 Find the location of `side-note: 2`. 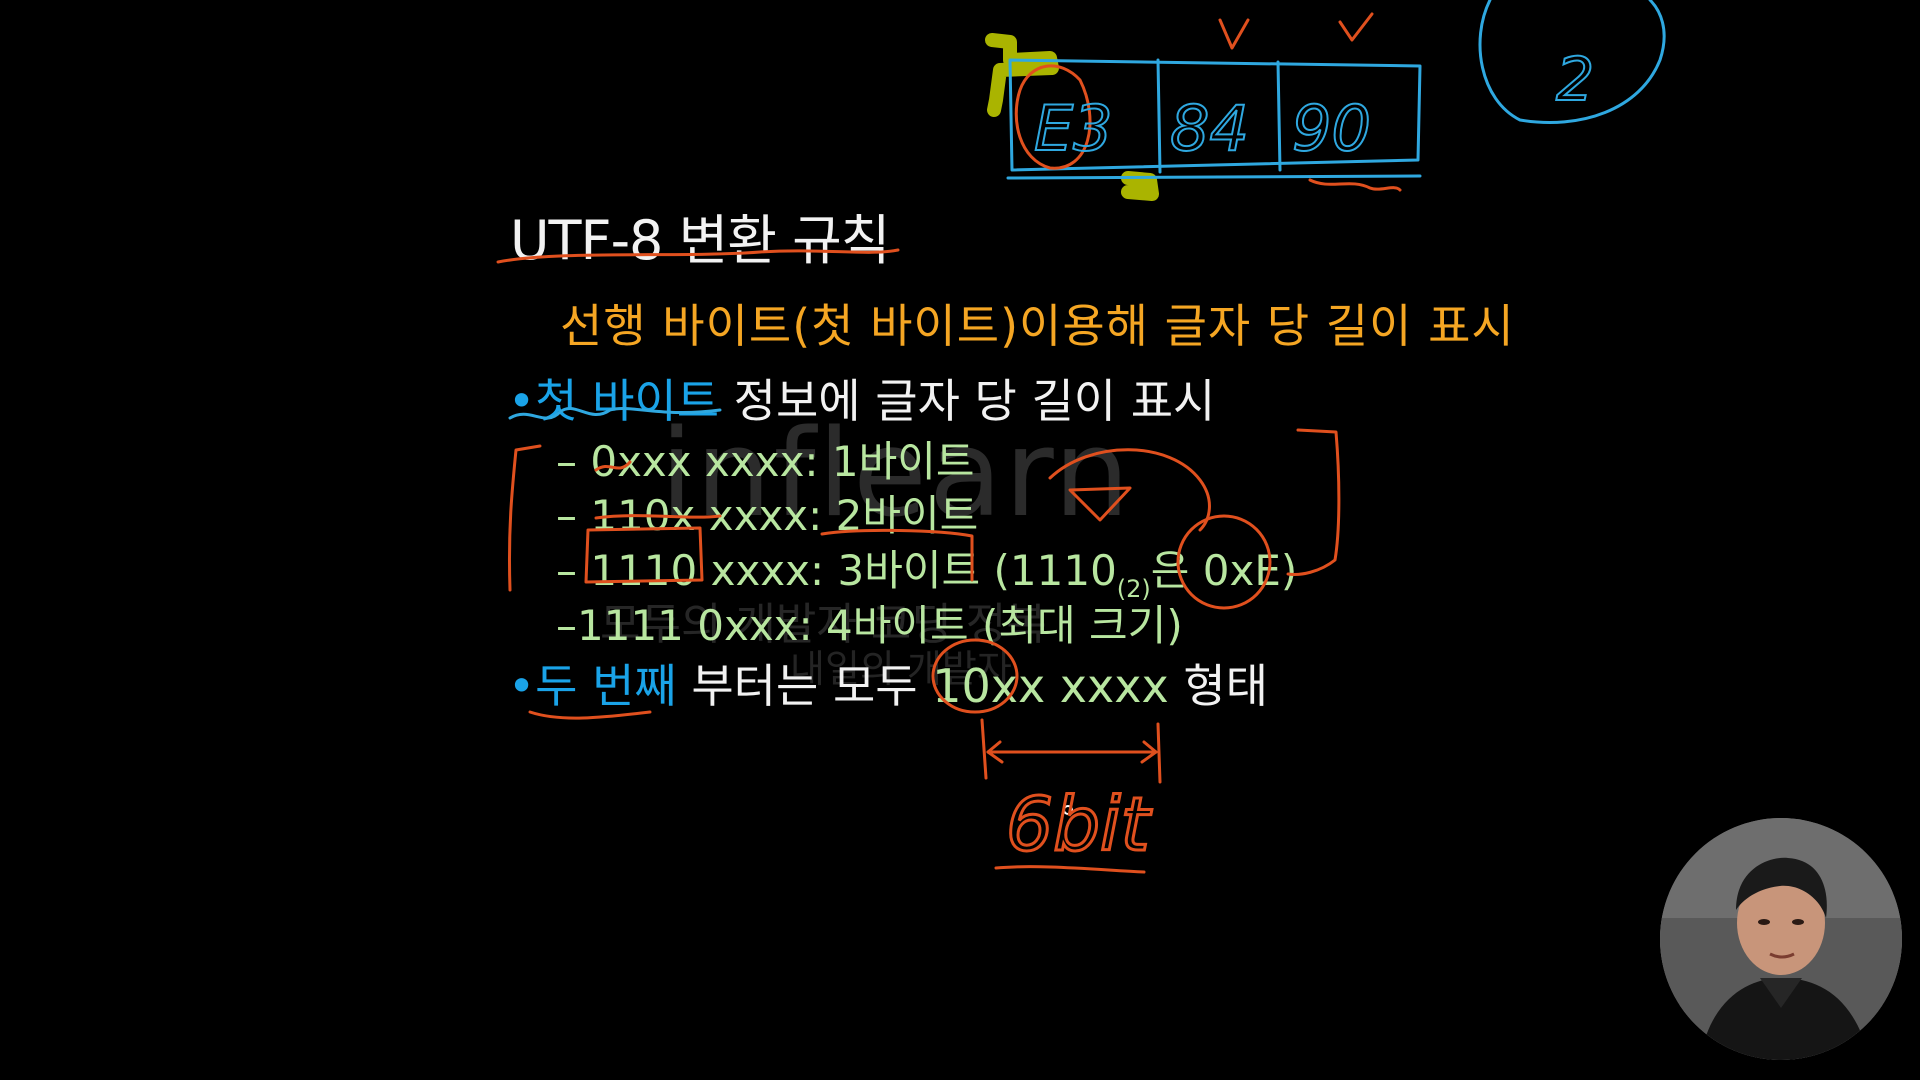

side-note: 2 is located at coordinates (1575, 80).